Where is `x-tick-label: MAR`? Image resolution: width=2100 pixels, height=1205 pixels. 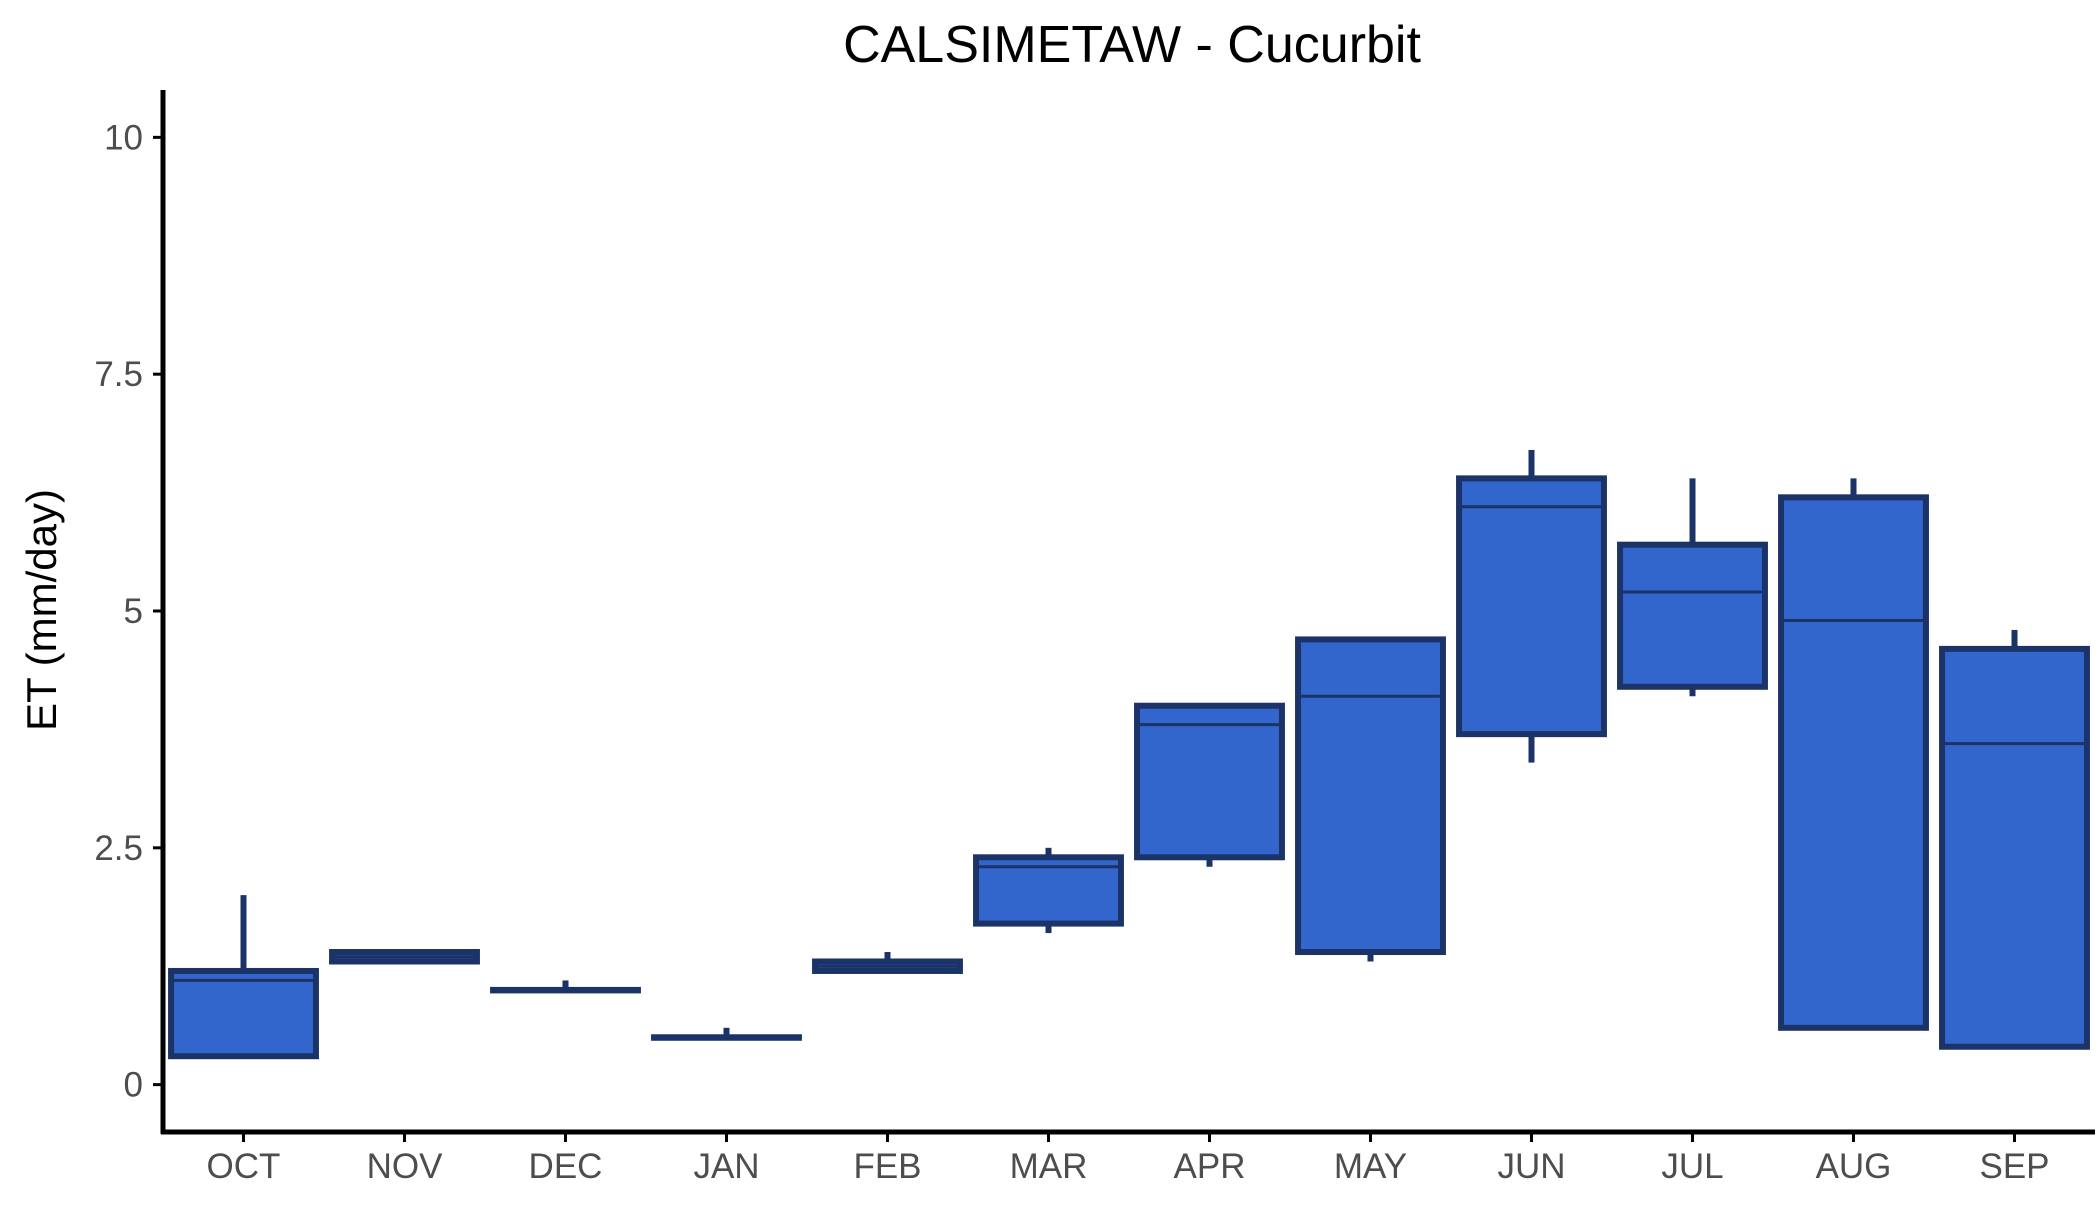
x-tick-label: MAR is located at coordinates (1049, 1166).